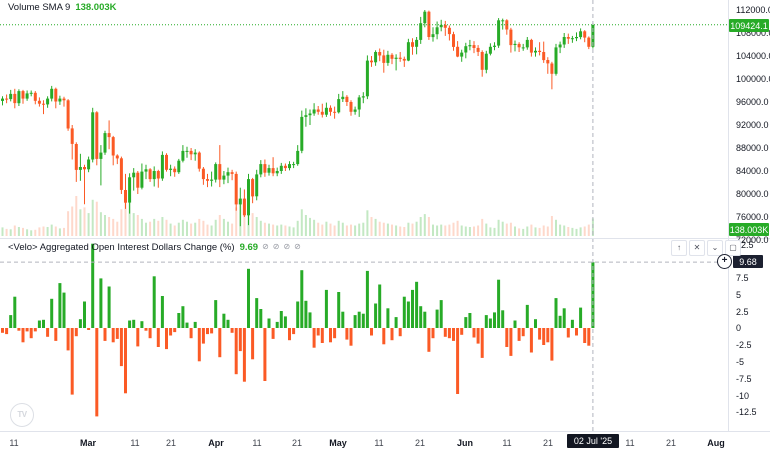 The image size is (770, 455). Describe the element at coordinates (749, 229) in the screenshot. I see `volume-sma-badge: 138.003K` at that location.